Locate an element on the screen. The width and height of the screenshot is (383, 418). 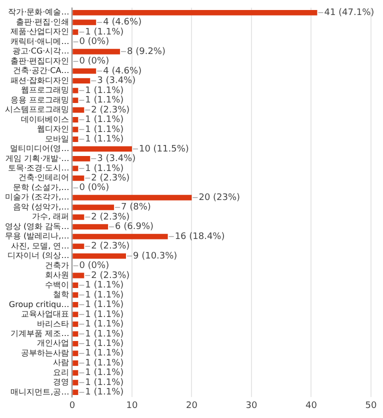
y-tick-label: 교육사업대표 is located at coordinates (45, 314).